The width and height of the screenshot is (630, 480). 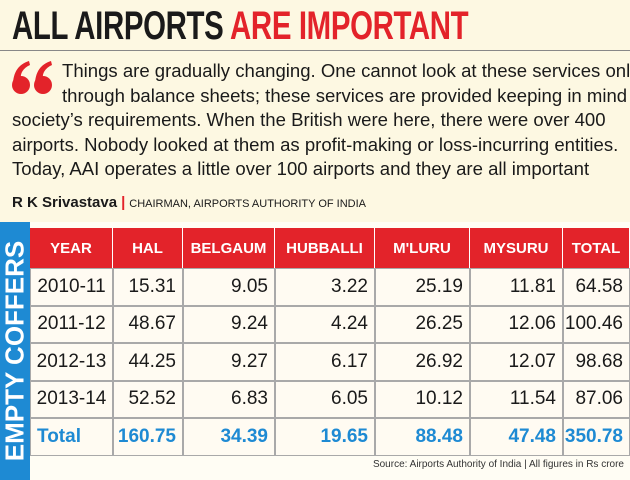 What do you see at coordinates (422, 362) in the screenshot?
I see `table-cell: 26.92` at bounding box center [422, 362].